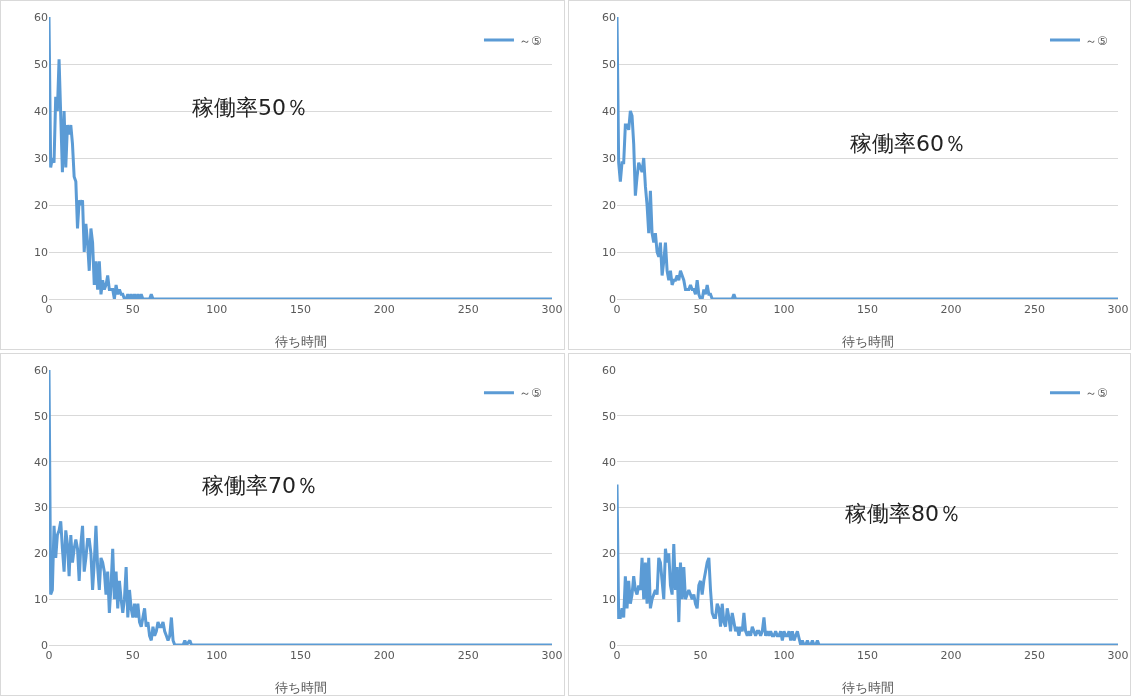 This screenshot has height=697, width=1131. What do you see at coordinates (250, 107) in the screenshot?
I see `annotation: 稼働率50％` at bounding box center [250, 107].